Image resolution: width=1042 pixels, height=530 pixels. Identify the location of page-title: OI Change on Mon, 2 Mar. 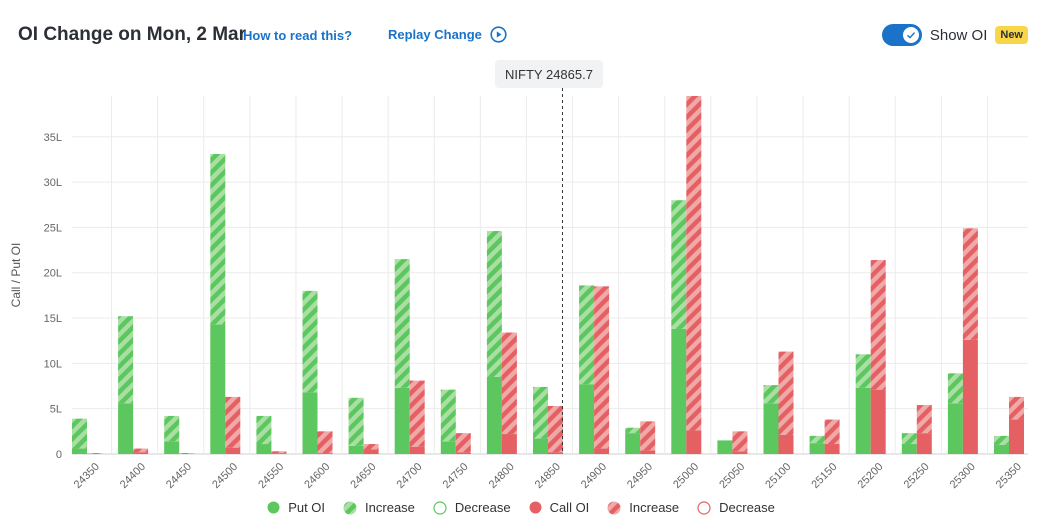
(132, 34).